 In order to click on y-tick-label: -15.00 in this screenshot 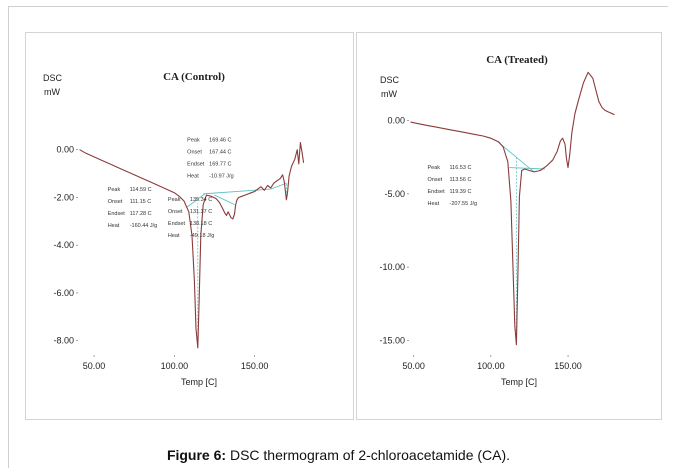, I will do `click(392, 340)`.